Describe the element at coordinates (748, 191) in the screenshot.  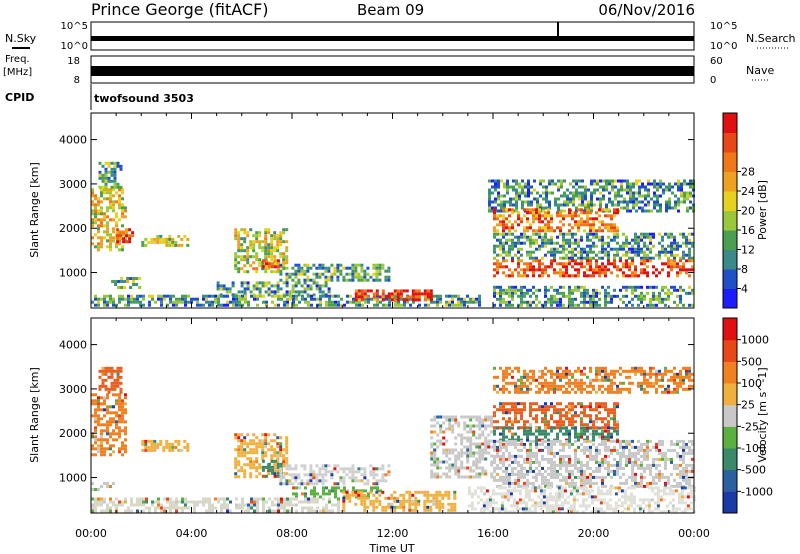
I see `colorbar-tick-label: 24` at that location.